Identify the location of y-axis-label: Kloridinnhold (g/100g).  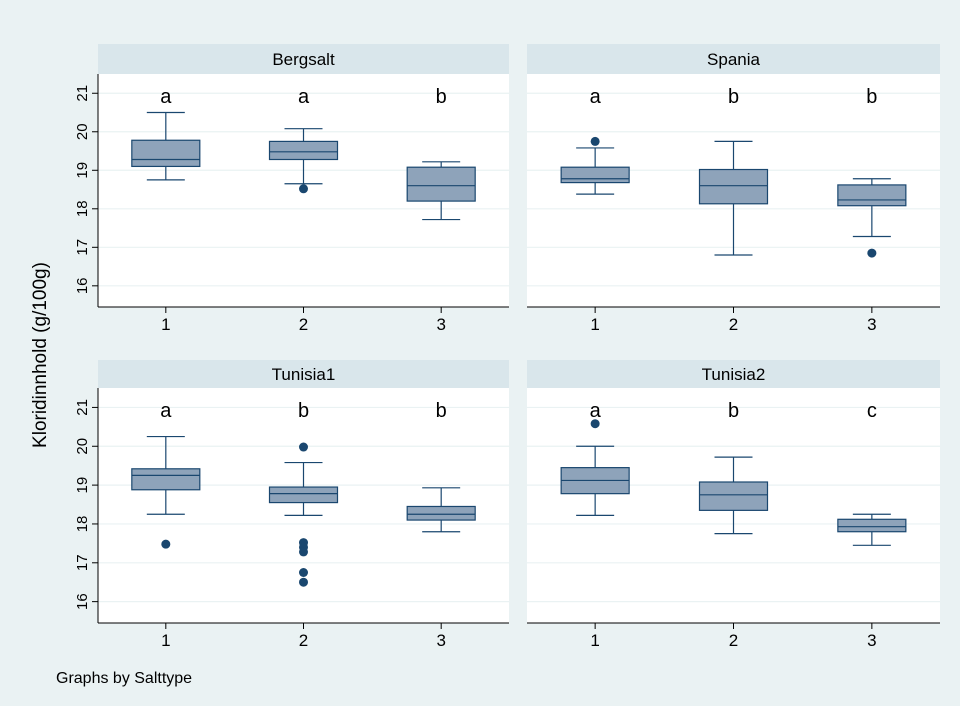
(40, 355).